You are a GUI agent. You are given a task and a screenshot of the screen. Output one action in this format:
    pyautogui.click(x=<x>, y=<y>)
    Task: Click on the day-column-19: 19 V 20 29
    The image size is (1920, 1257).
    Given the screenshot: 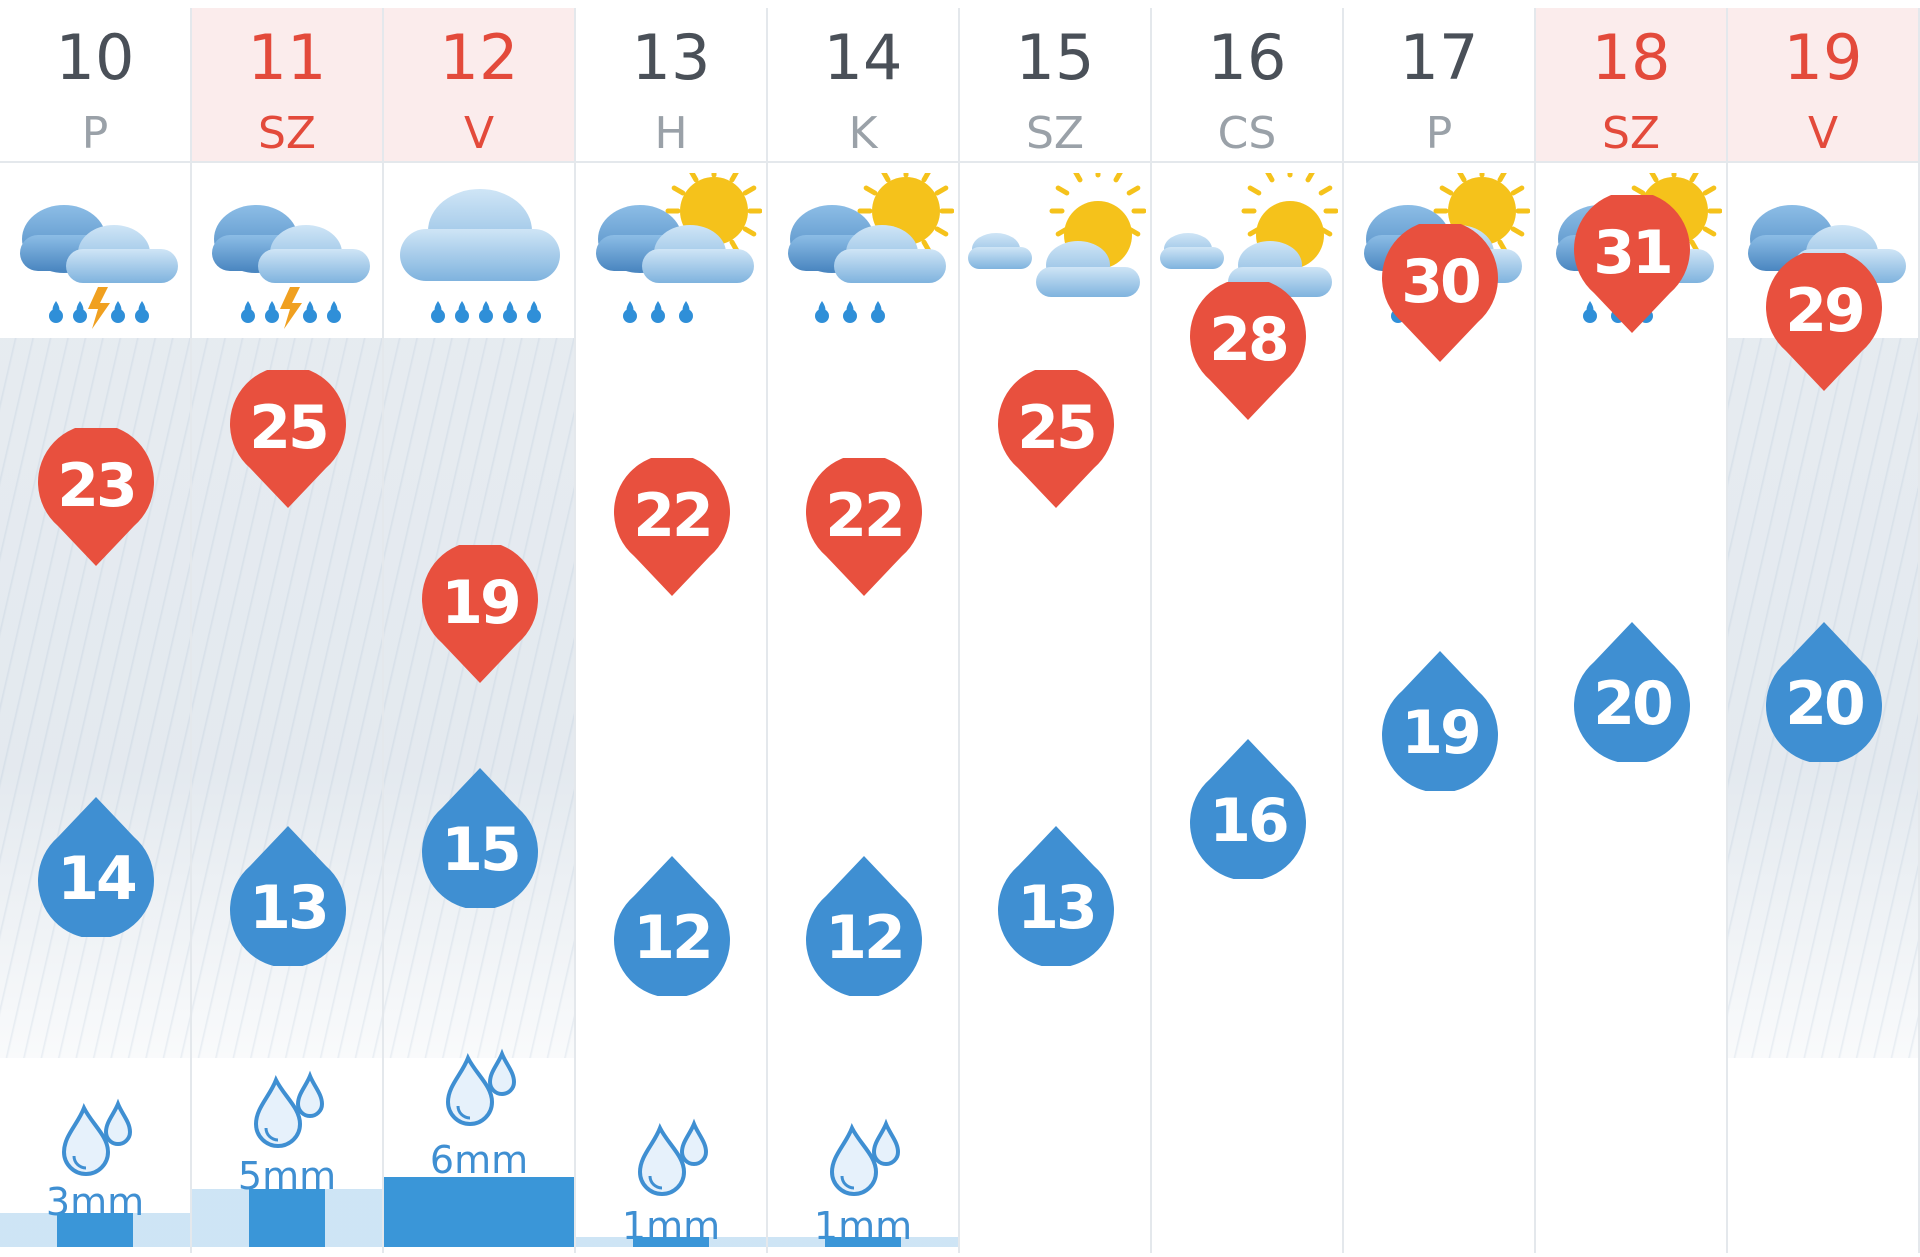 What is the action you would take?
    pyautogui.click(x=1824, y=630)
    